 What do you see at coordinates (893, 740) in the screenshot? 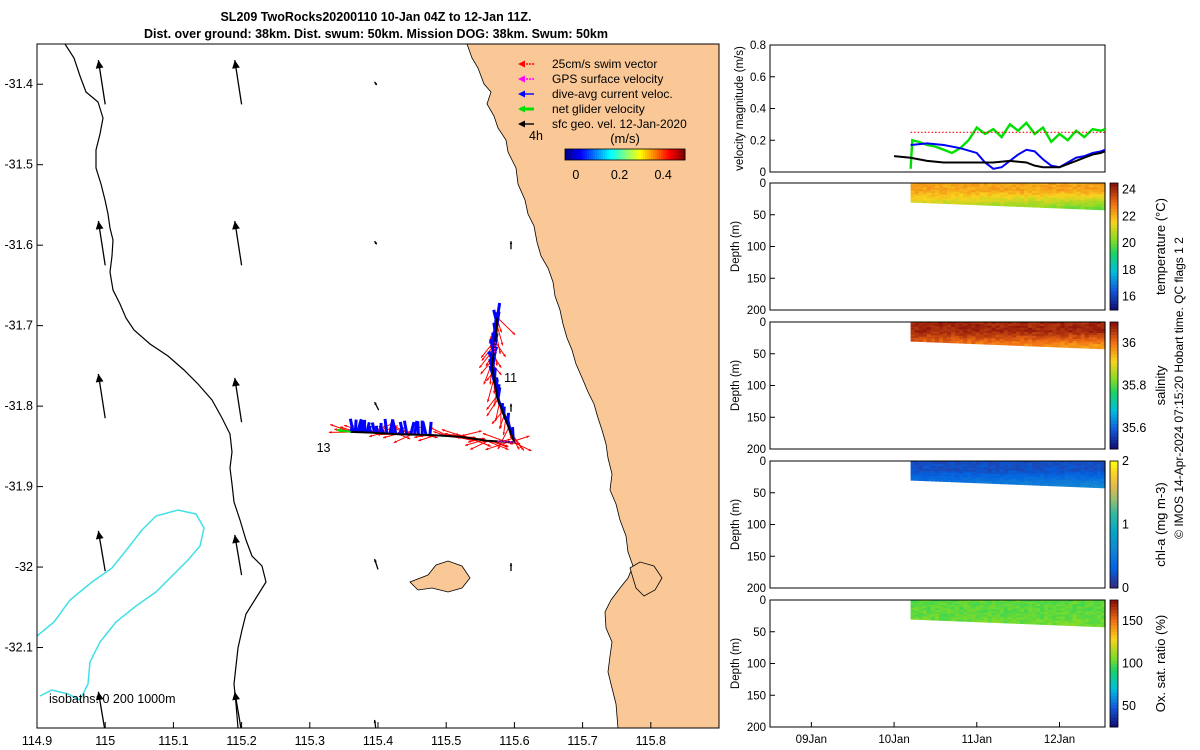
I see `time-tick-label-1: 10Jan` at bounding box center [893, 740].